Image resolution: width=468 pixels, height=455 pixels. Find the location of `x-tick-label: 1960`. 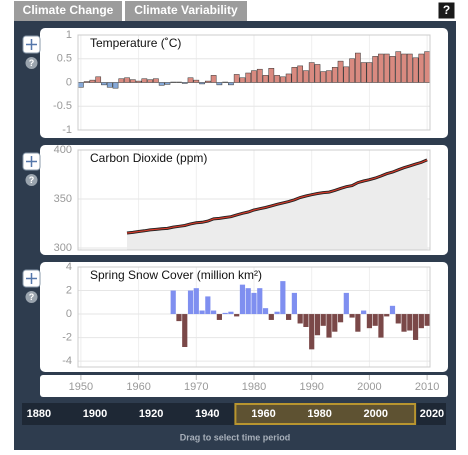

x-tick-label: 1960 is located at coordinates (138, 387).